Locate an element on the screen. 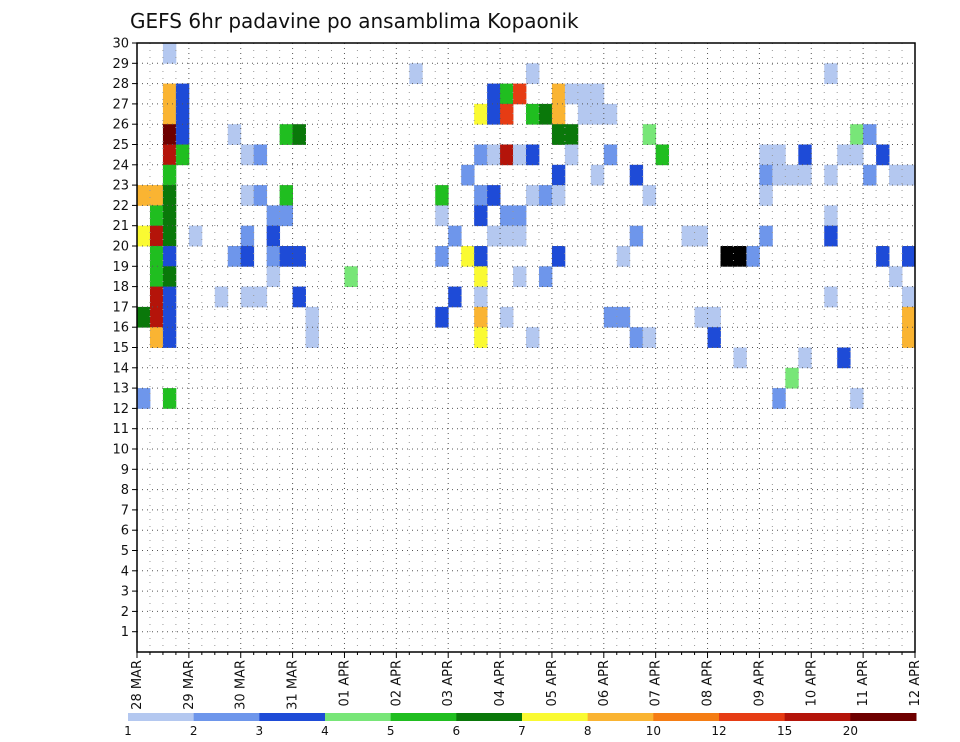 Image resolution: width=960 pixels, height=742 pixels. x-tick-label: 28 MAR is located at coordinates (137, 685).